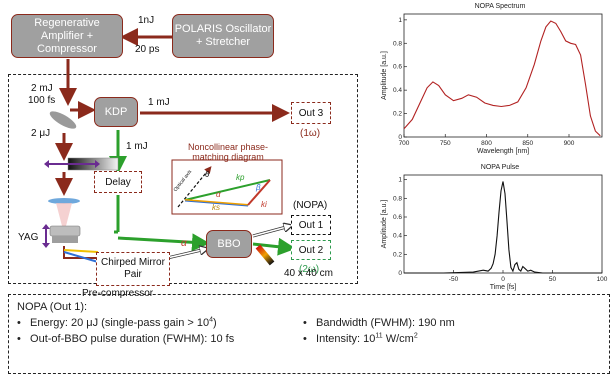 The height and width of the screenshot is (378, 614). What do you see at coordinates (223, 36) in the screenshot?
I see `polaris-oscillator-box: POLARIS Oscillator + Stretcher` at bounding box center [223, 36].